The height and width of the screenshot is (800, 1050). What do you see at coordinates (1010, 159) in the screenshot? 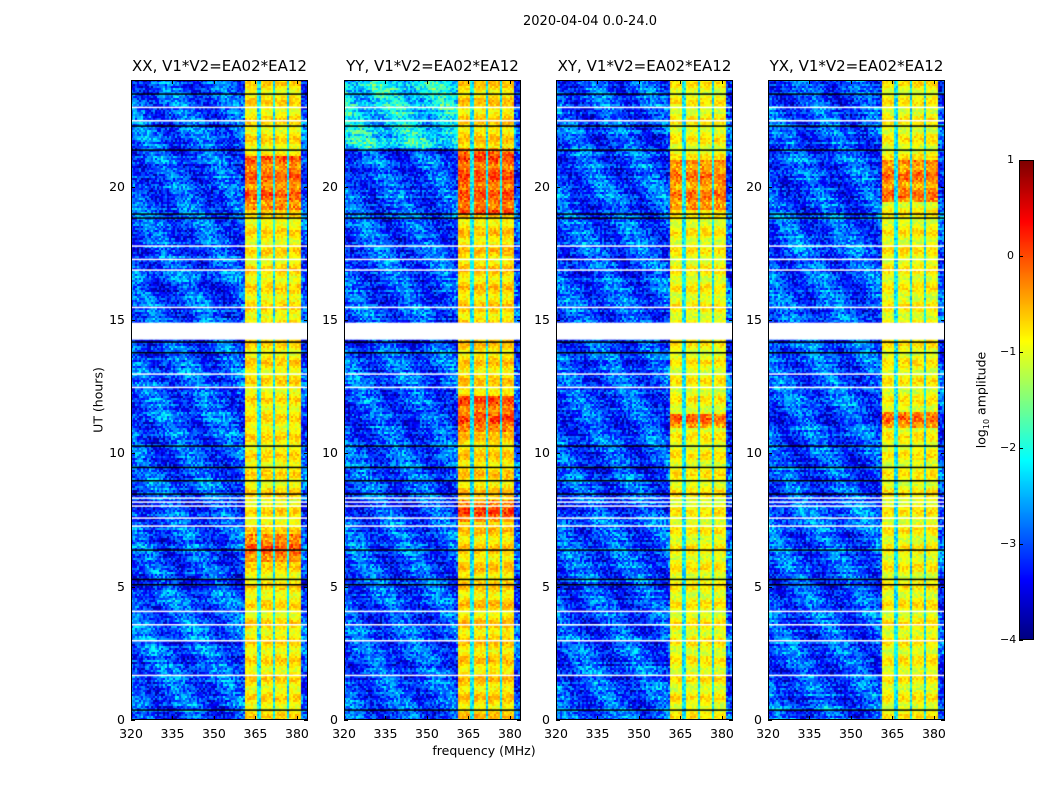
I see `colorbar-tick-label: 1` at bounding box center [1010, 159].